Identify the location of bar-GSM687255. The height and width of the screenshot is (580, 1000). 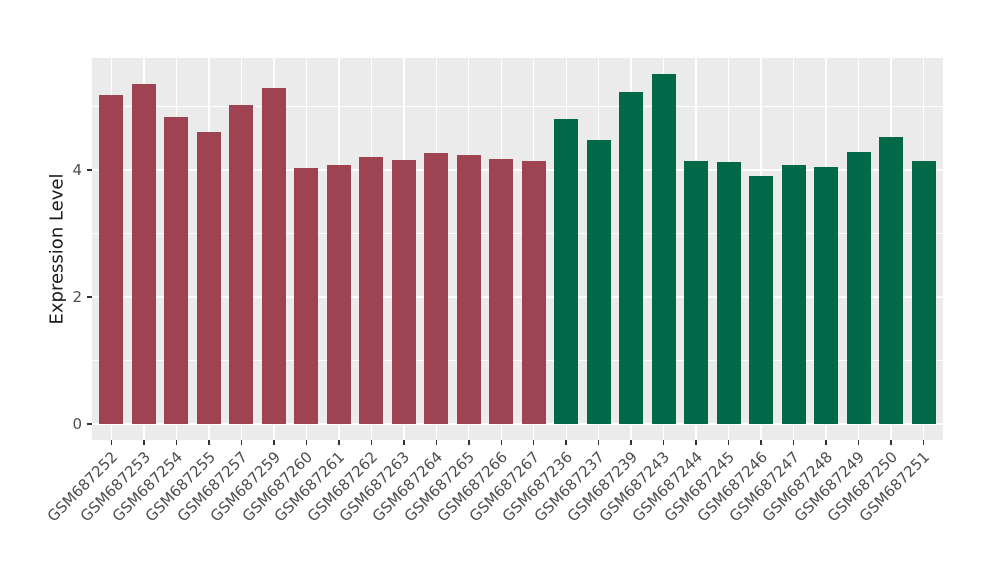
(208, 277).